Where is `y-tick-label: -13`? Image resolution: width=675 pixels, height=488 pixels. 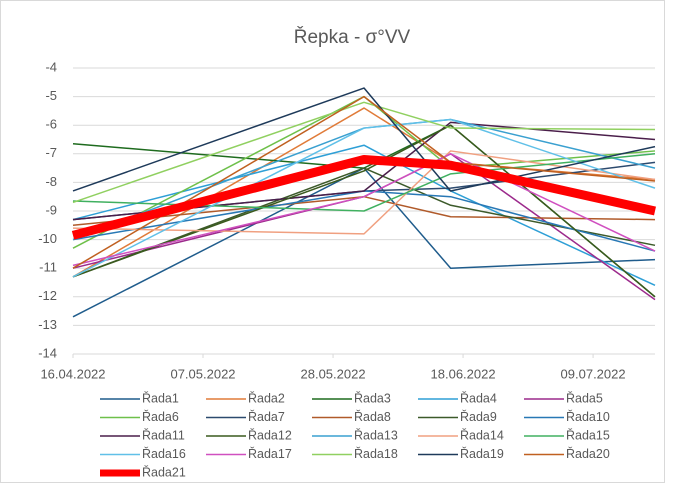
y-tick-label: -13 is located at coordinates (47, 324).